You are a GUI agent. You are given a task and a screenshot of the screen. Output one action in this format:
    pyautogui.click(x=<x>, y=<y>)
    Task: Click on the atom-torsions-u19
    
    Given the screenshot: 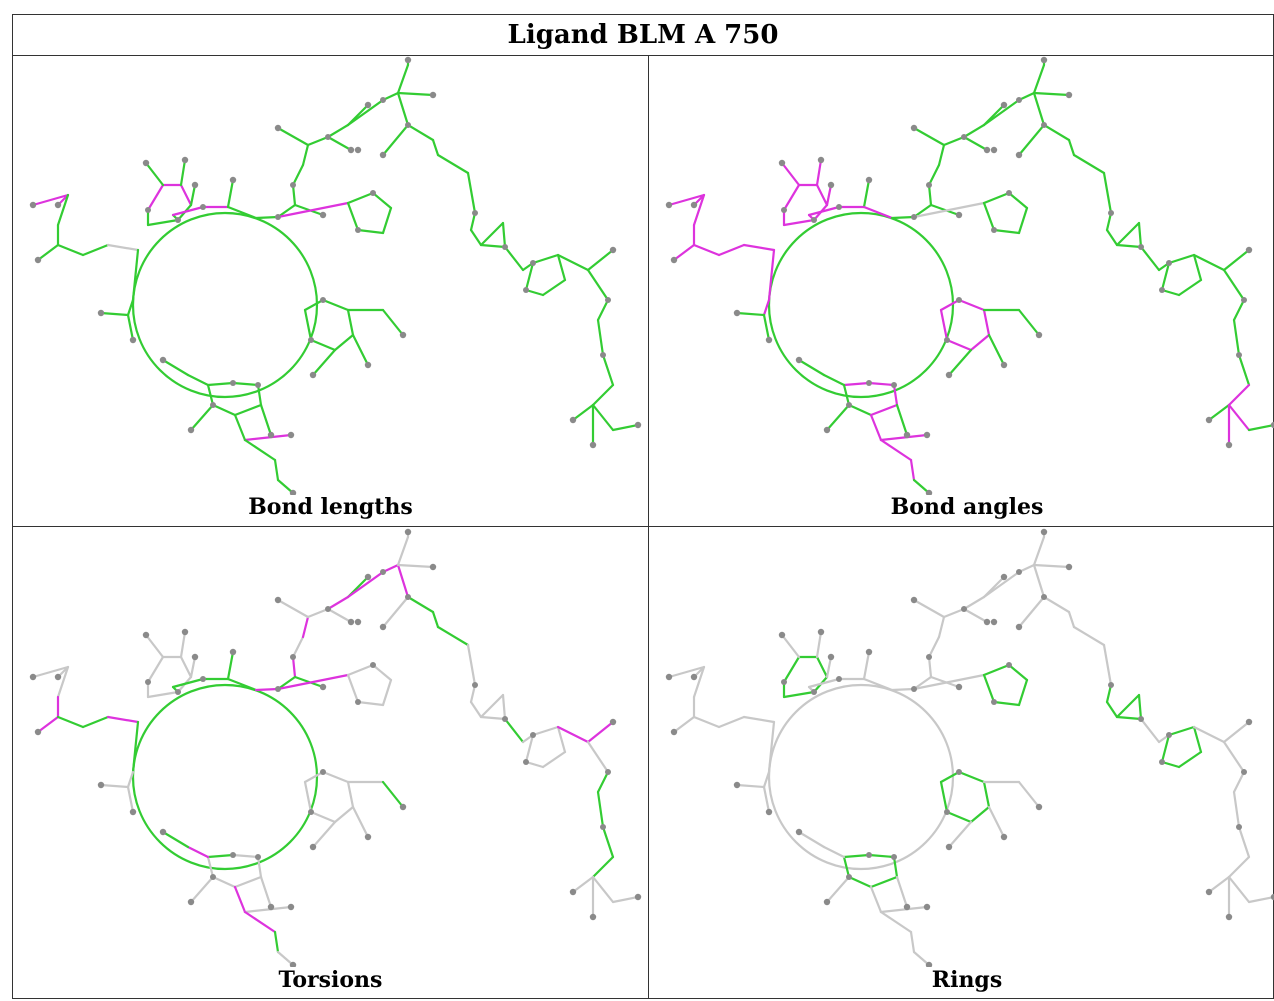 What is the action you would take?
    pyautogui.click(x=383, y=627)
    